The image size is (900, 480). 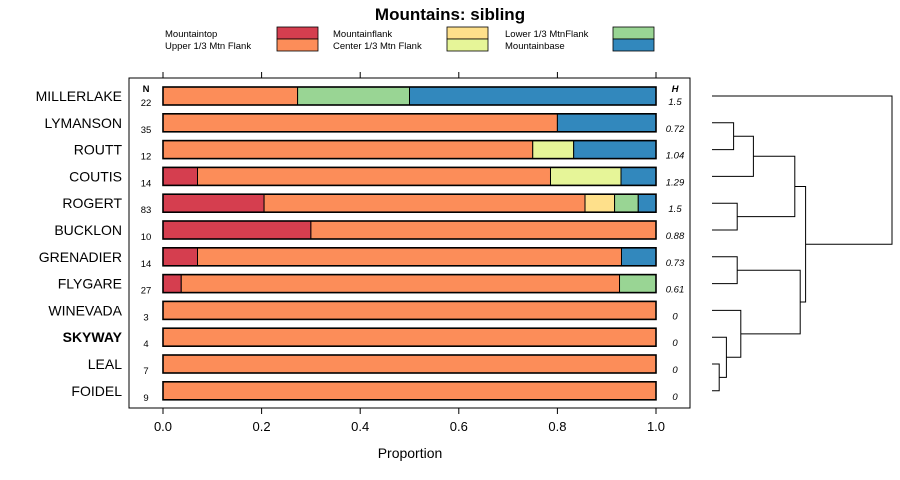 I want to click on h-value: 0.61, so click(x=675, y=290).